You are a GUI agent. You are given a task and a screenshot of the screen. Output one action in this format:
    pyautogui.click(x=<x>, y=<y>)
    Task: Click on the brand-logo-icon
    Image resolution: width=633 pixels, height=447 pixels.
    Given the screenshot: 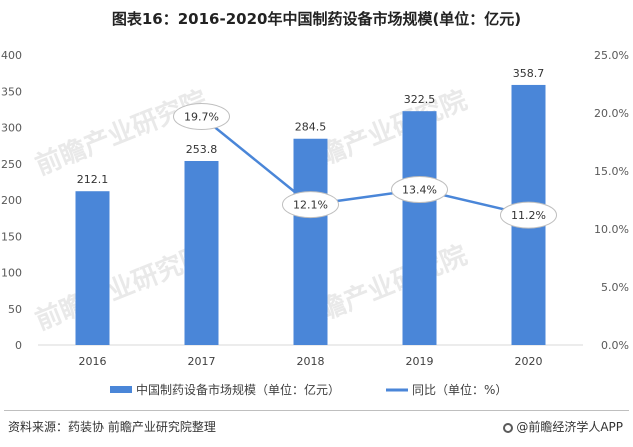 What is the action you would take?
    pyautogui.click(x=508, y=428)
    